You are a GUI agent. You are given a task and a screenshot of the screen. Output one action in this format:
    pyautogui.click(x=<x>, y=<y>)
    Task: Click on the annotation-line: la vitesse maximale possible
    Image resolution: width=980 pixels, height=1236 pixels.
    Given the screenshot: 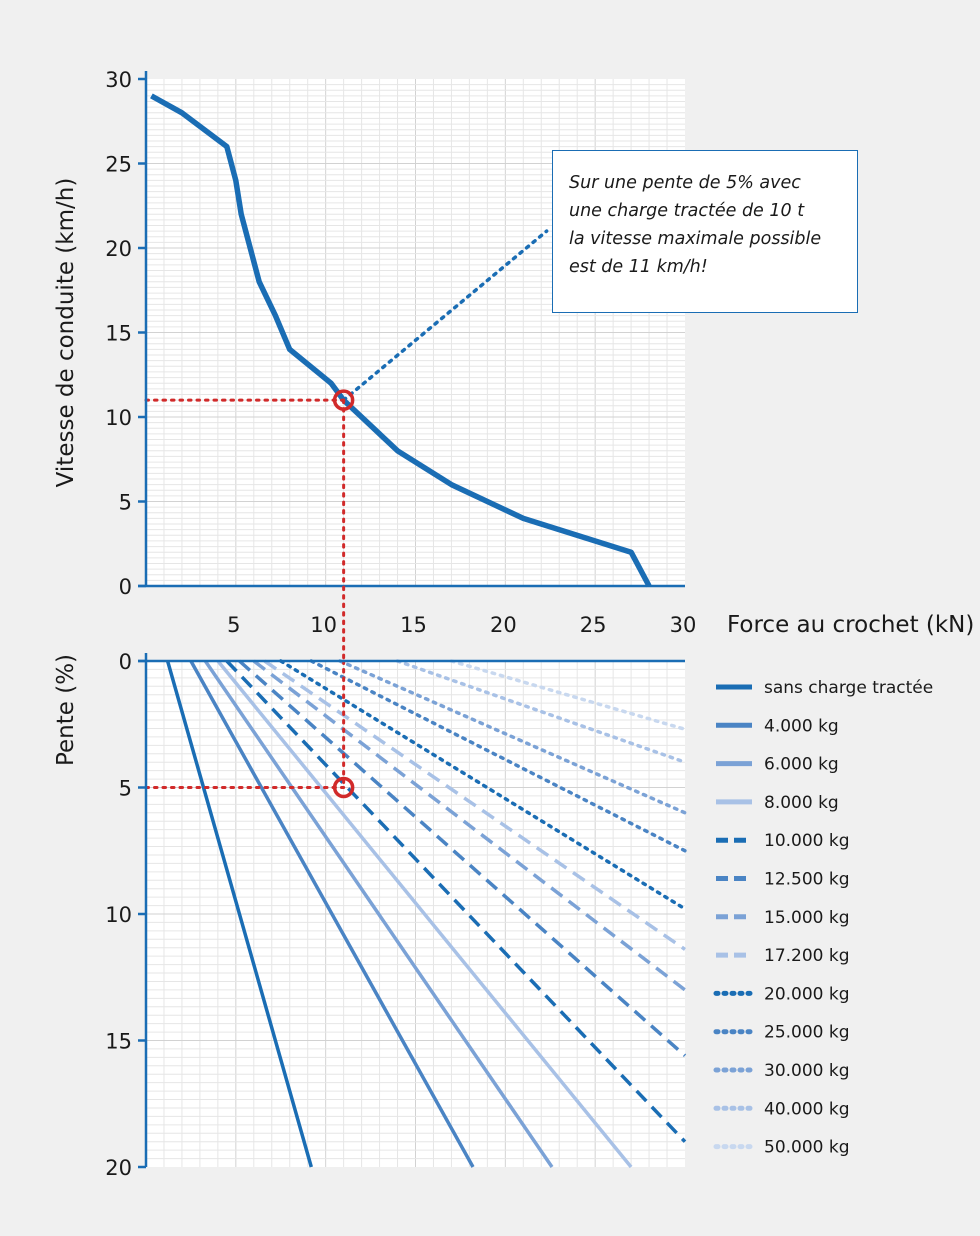 What is the action you would take?
    pyautogui.click(x=695, y=239)
    